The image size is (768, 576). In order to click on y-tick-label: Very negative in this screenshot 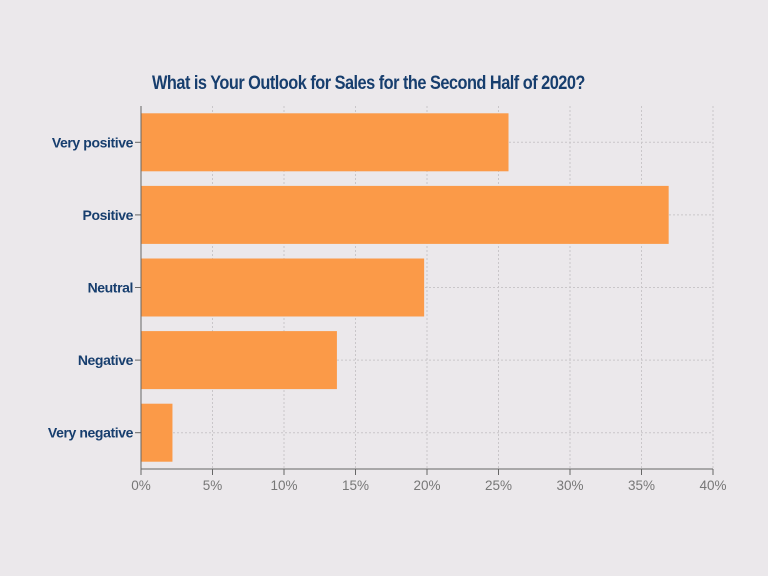, I will do `click(91, 433)`.